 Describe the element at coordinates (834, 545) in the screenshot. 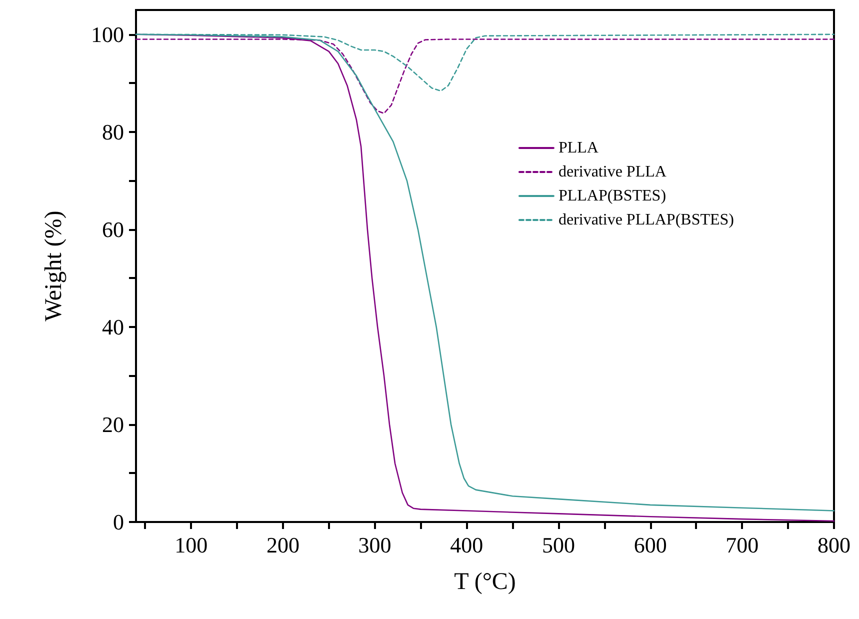

I see `x-tick-label: 800` at that location.